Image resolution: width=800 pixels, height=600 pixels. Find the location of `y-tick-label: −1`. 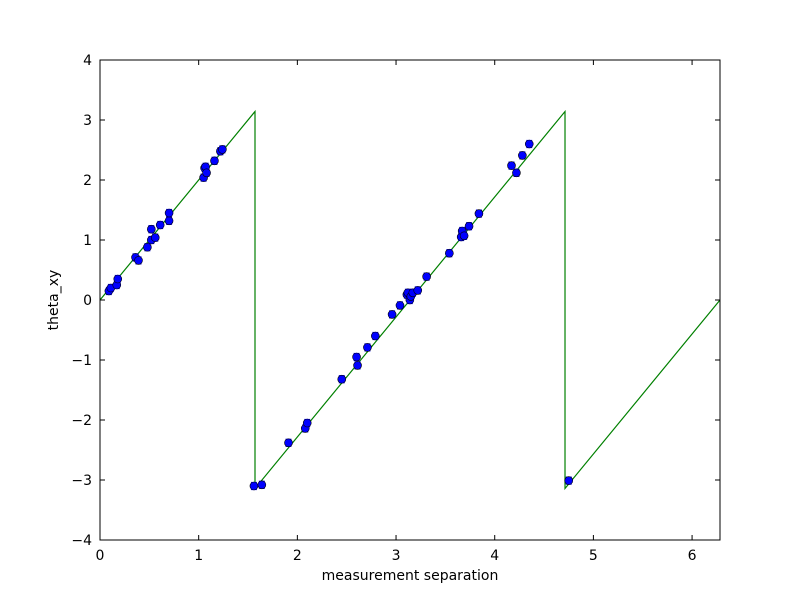

y-tick-label: −1 is located at coordinates (81, 361).